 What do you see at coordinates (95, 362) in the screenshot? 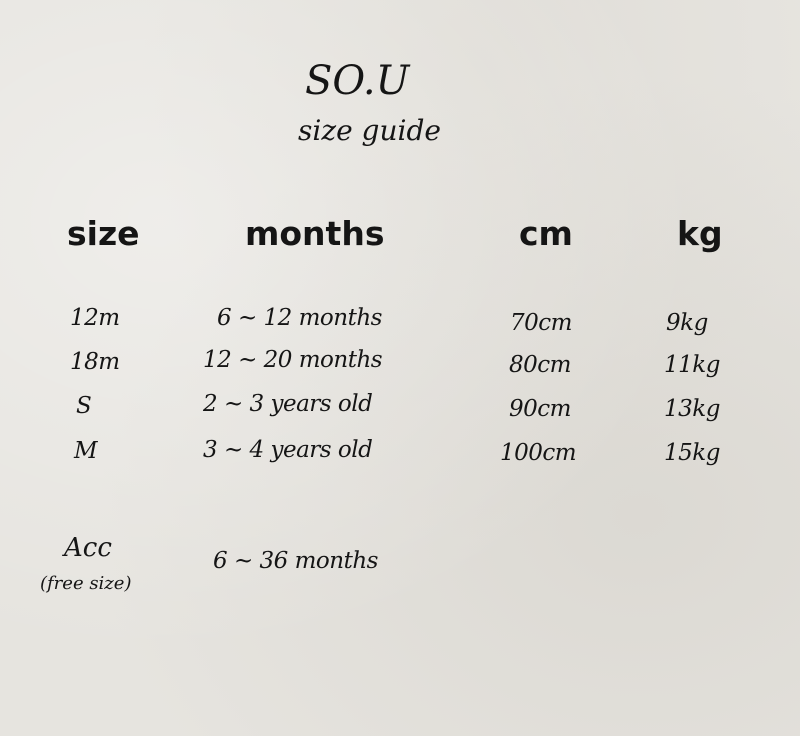
I see `size-cell: 18m` at bounding box center [95, 362].